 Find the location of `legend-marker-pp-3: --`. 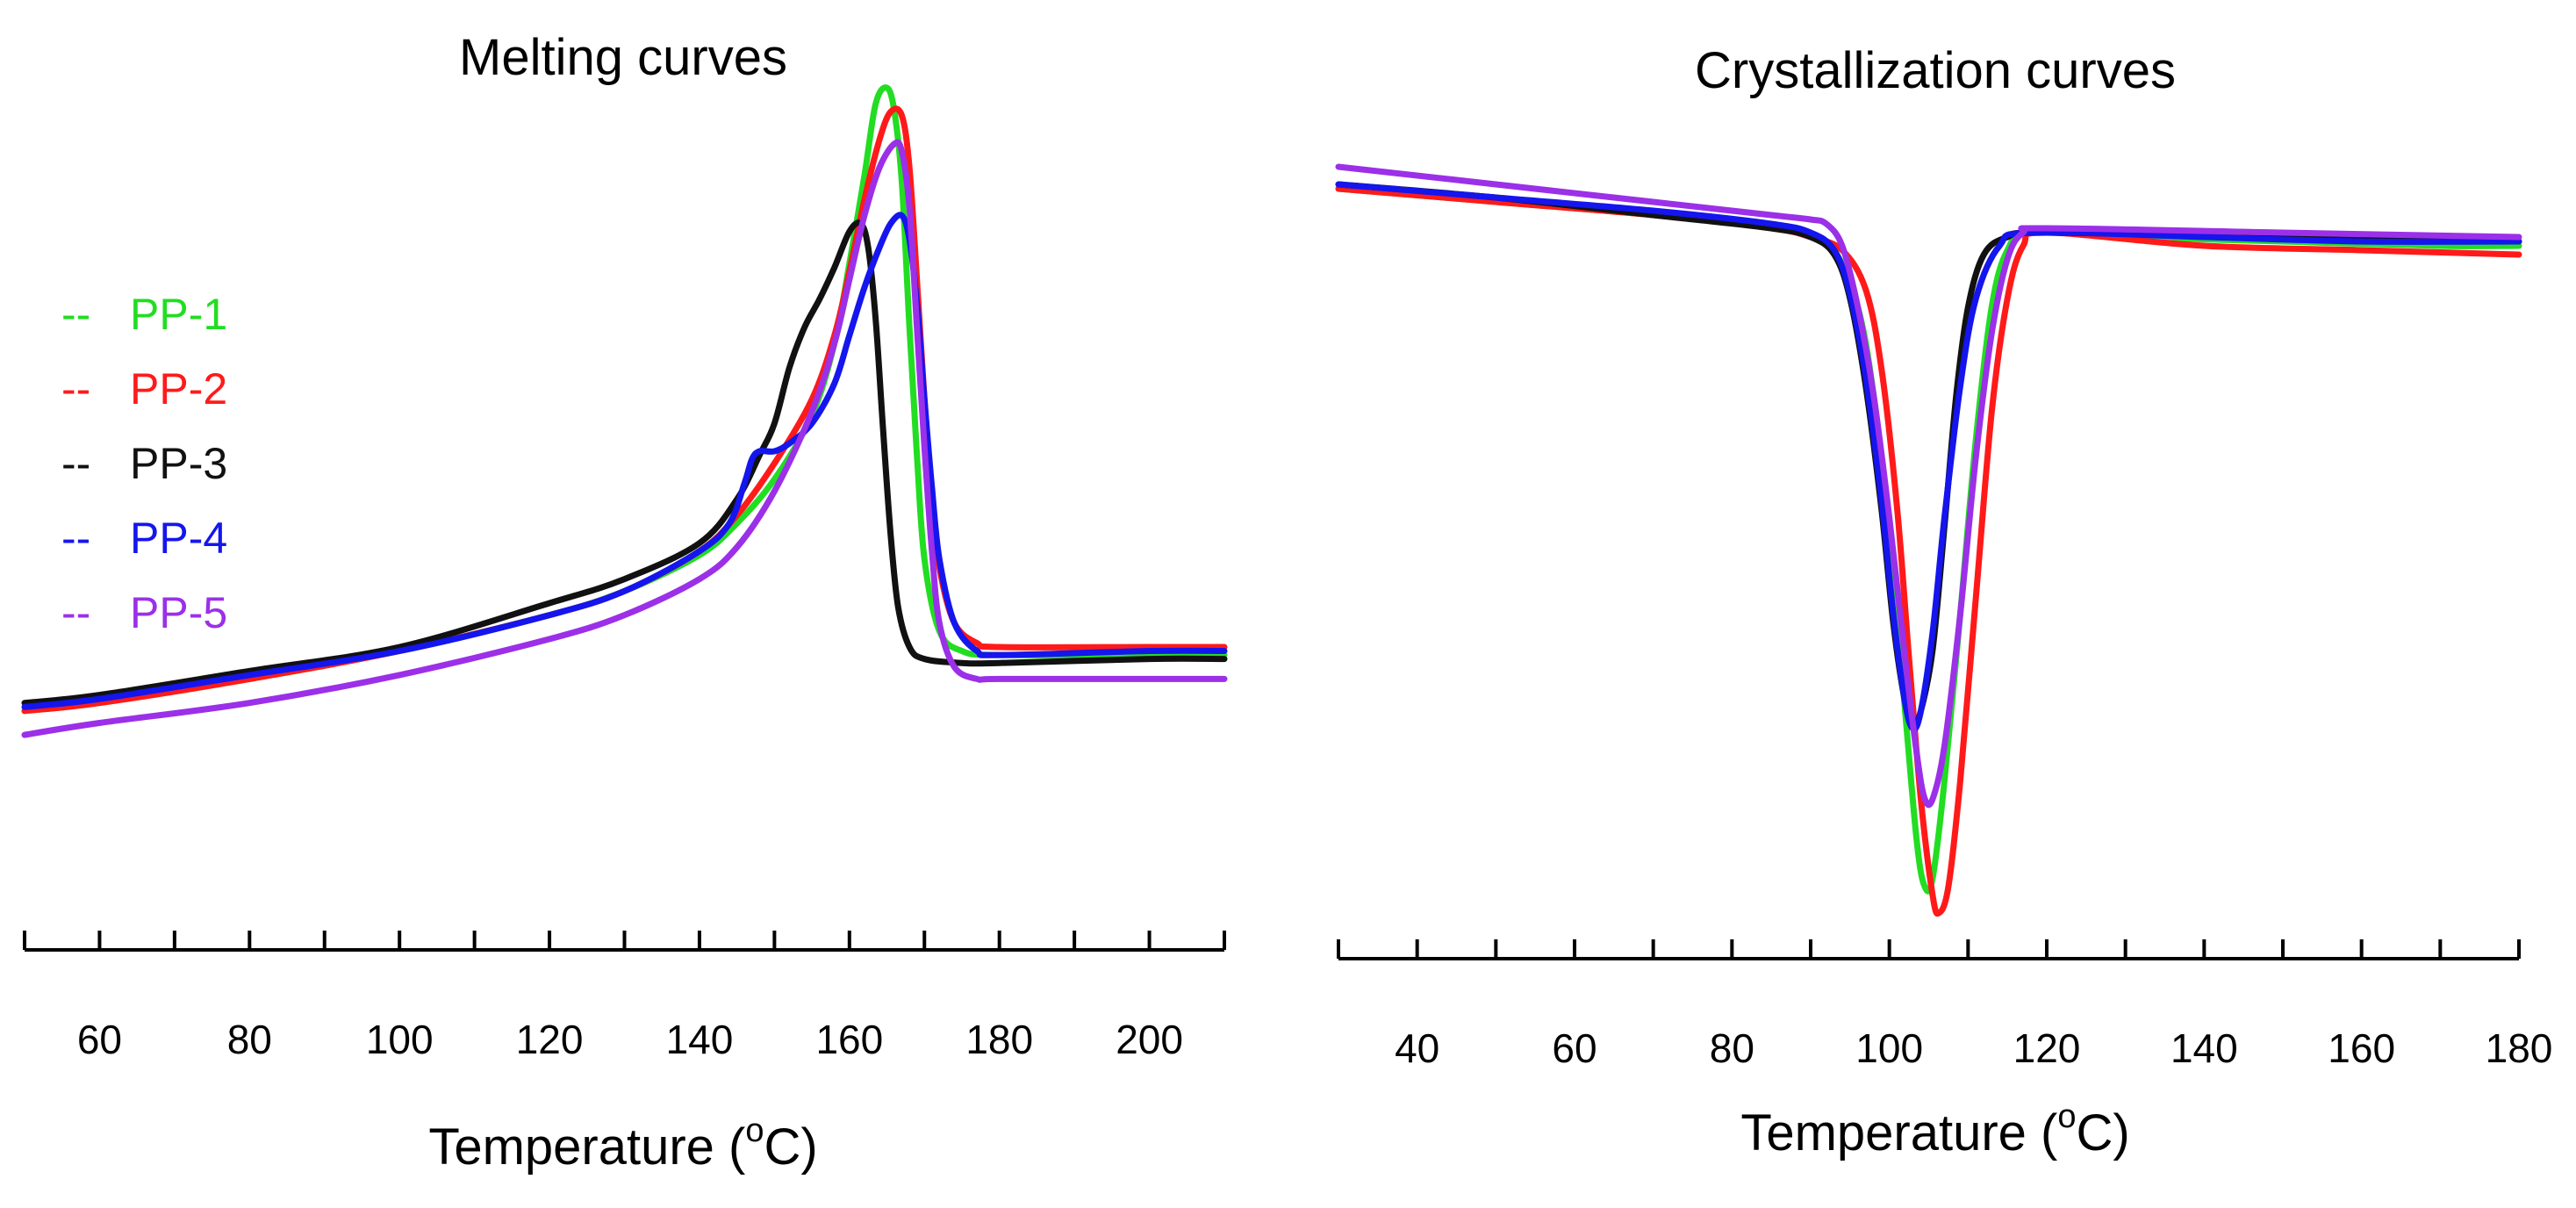

legend-marker-pp-3: -- is located at coordinates (75, 464).